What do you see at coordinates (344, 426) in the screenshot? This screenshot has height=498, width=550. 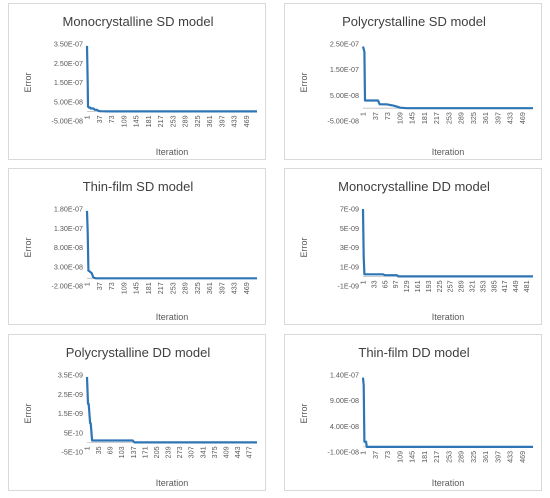 I see `y-tick-label: 4.00E-08` at bounding box center [344, 426].